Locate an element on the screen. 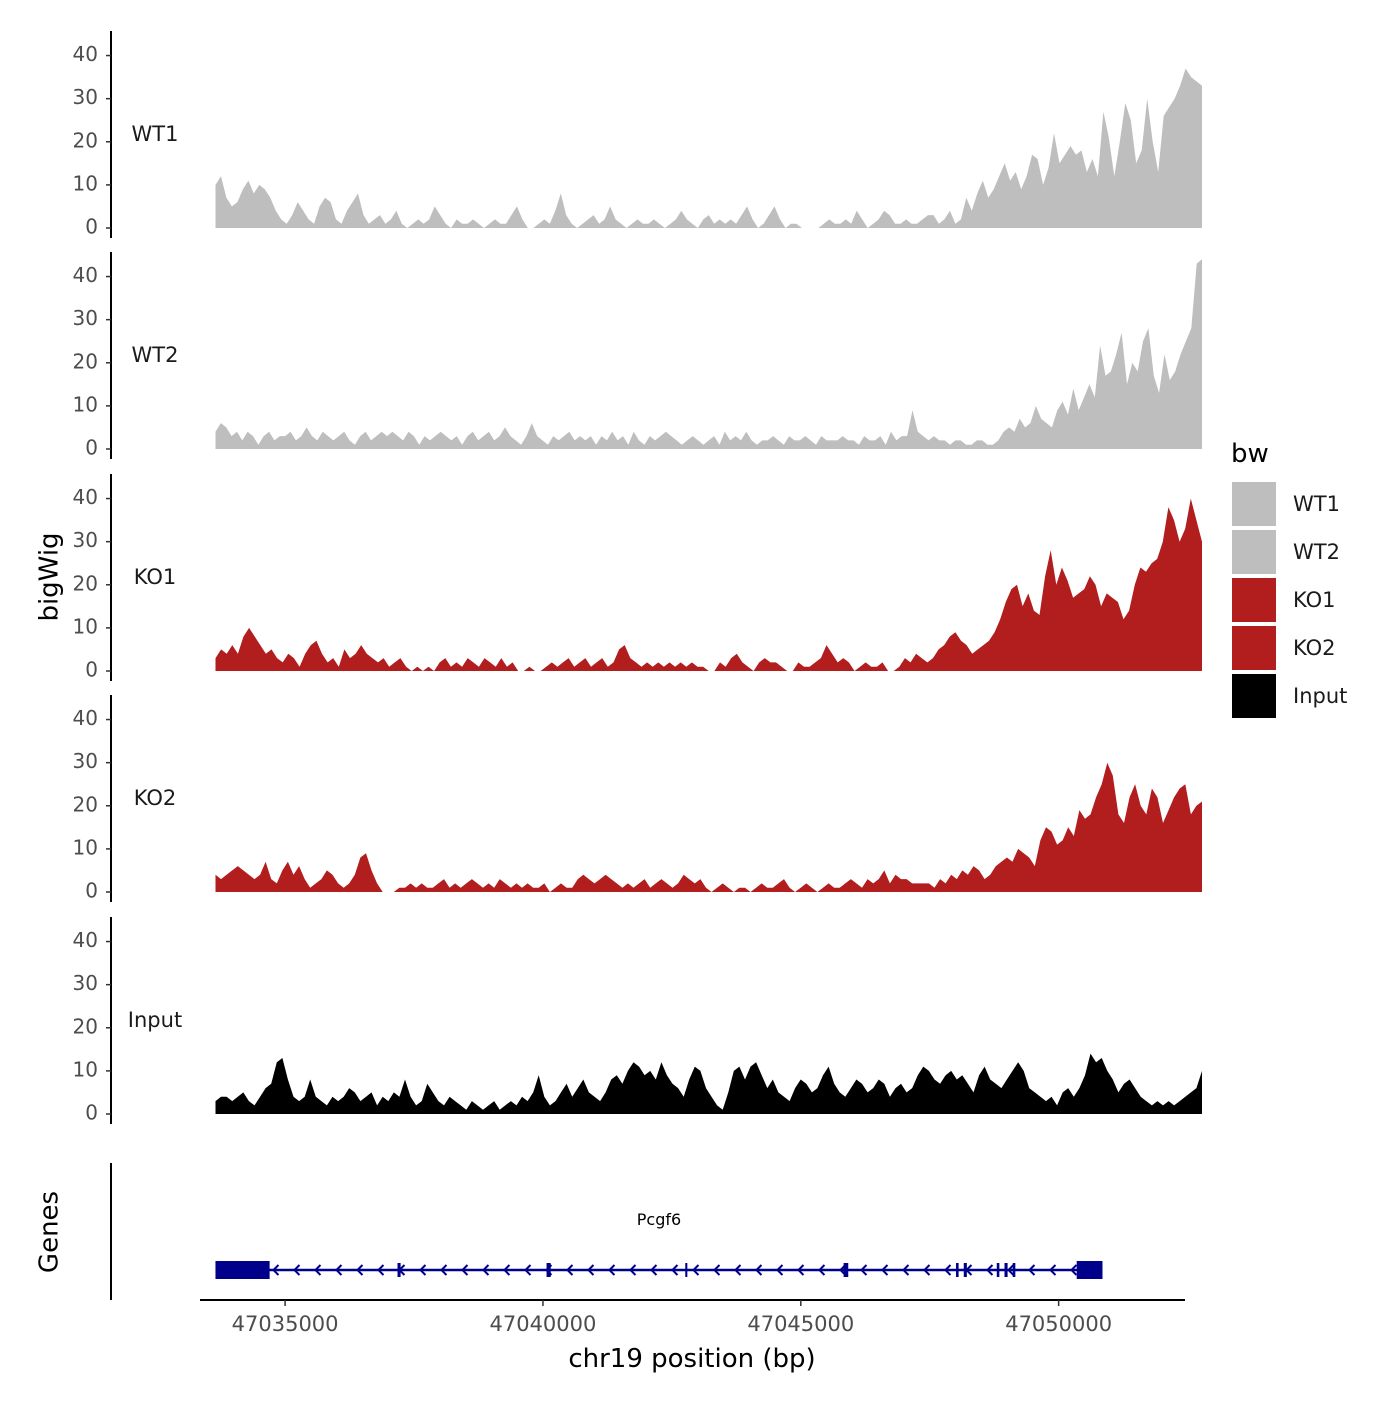 The width and height of the screenshot is (1400, 1405). y-tick-label-input-20: 20 is located at coordinates (85, 1026).